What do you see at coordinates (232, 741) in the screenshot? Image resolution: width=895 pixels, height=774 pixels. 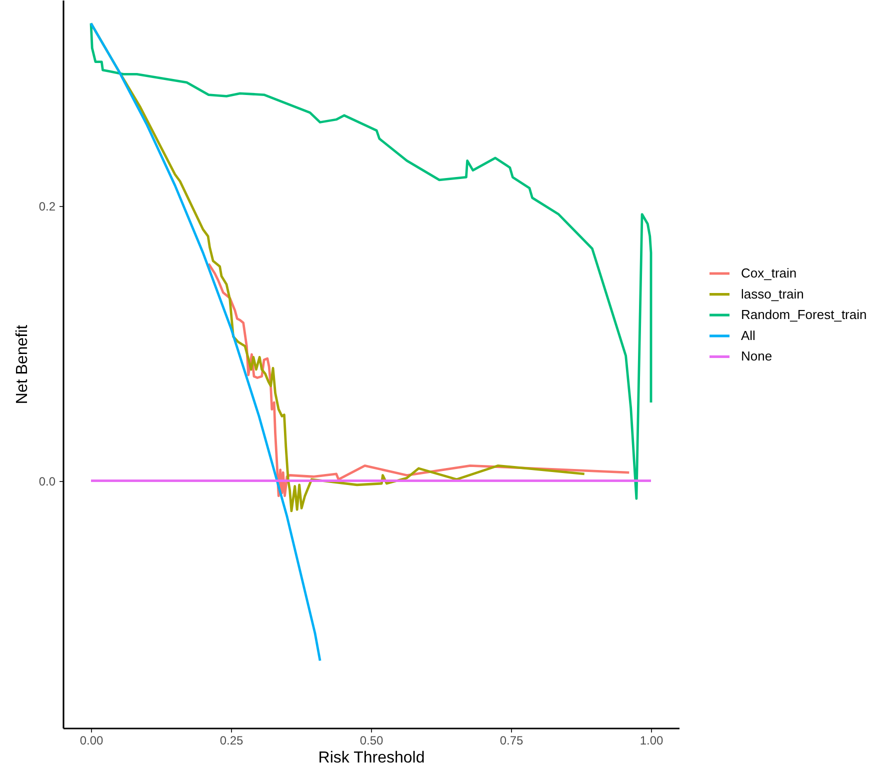 I see `x-tick-label: 0.25` at bounding box center [232, 741].